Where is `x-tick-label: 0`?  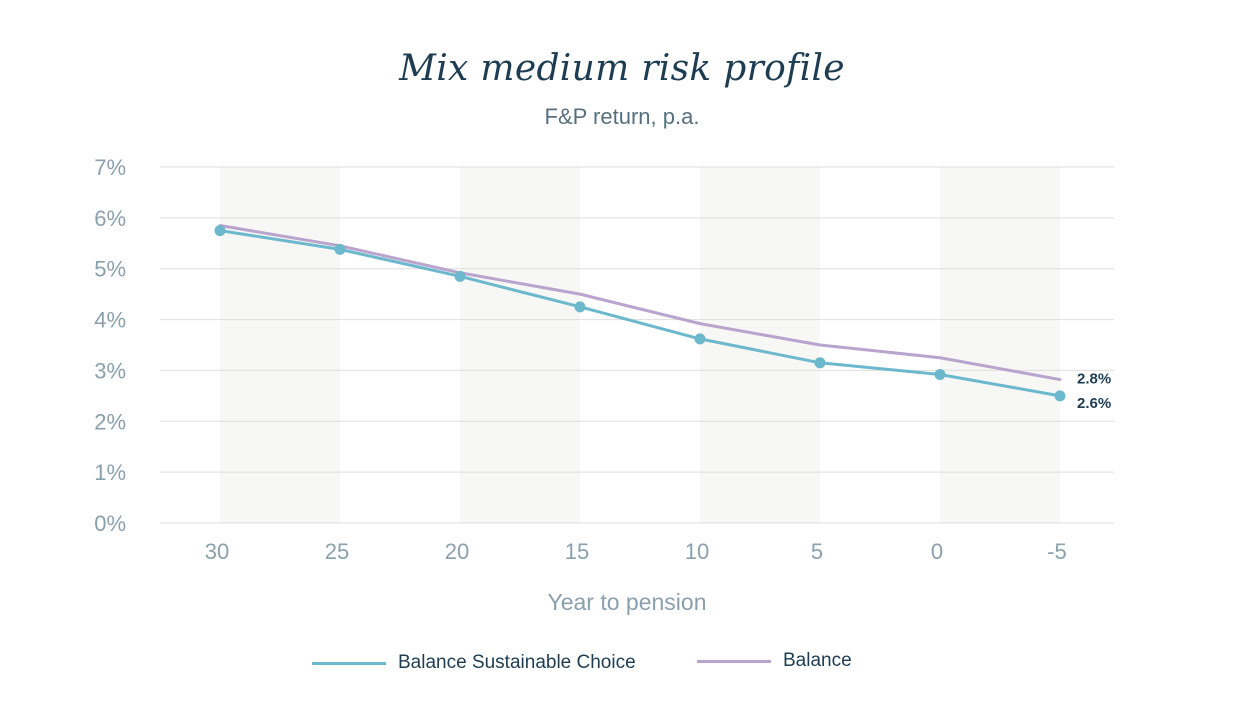
x-tick-label: 0 is located at coordinates (937, 551).